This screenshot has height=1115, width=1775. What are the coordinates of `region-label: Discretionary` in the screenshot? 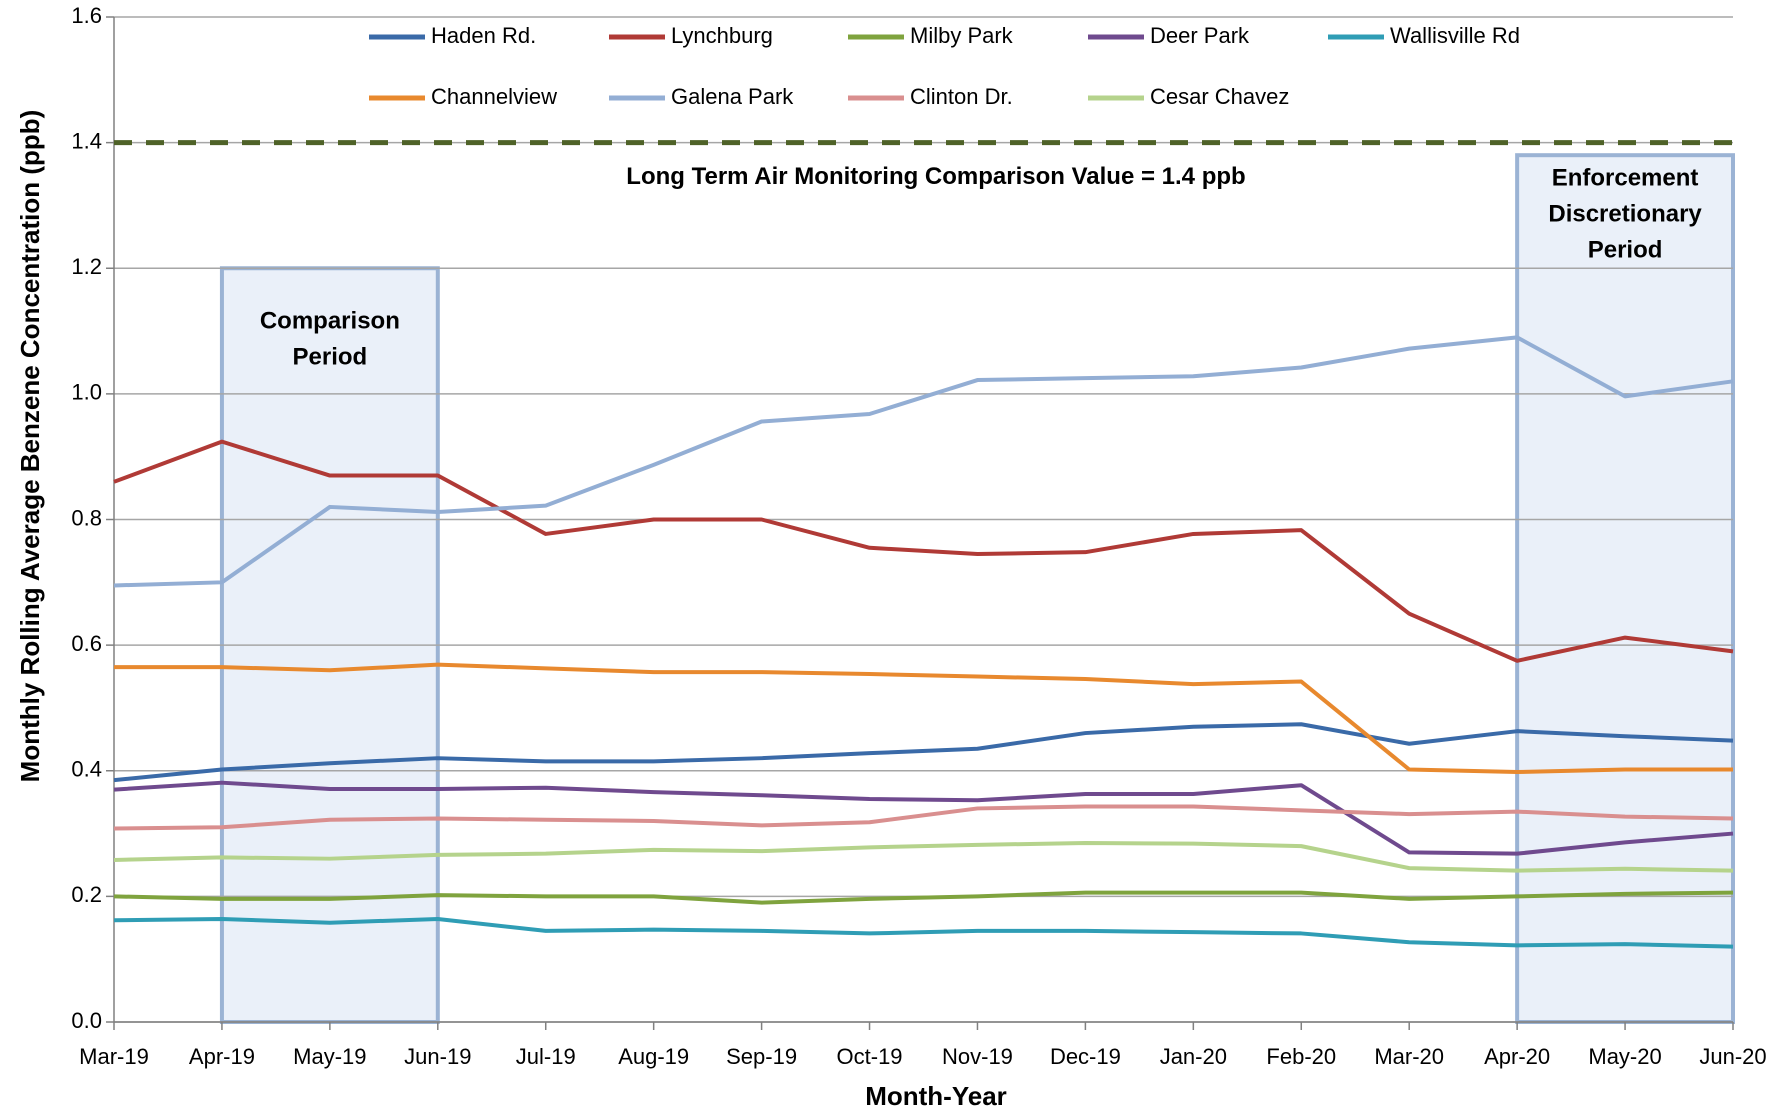 It's located at (1625, 214).